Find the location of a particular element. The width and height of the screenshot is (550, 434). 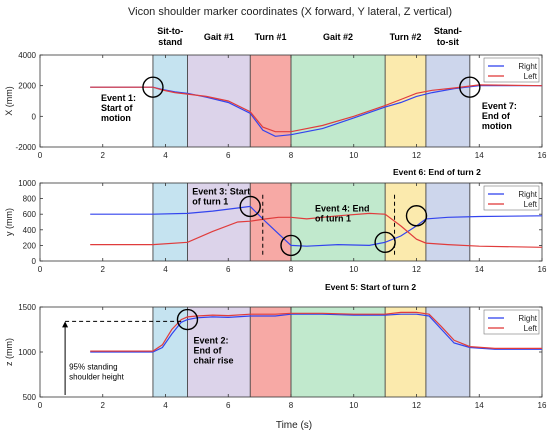

event-annotation: Event 3: Start of turn 1 is located at coordinates (221, 196).